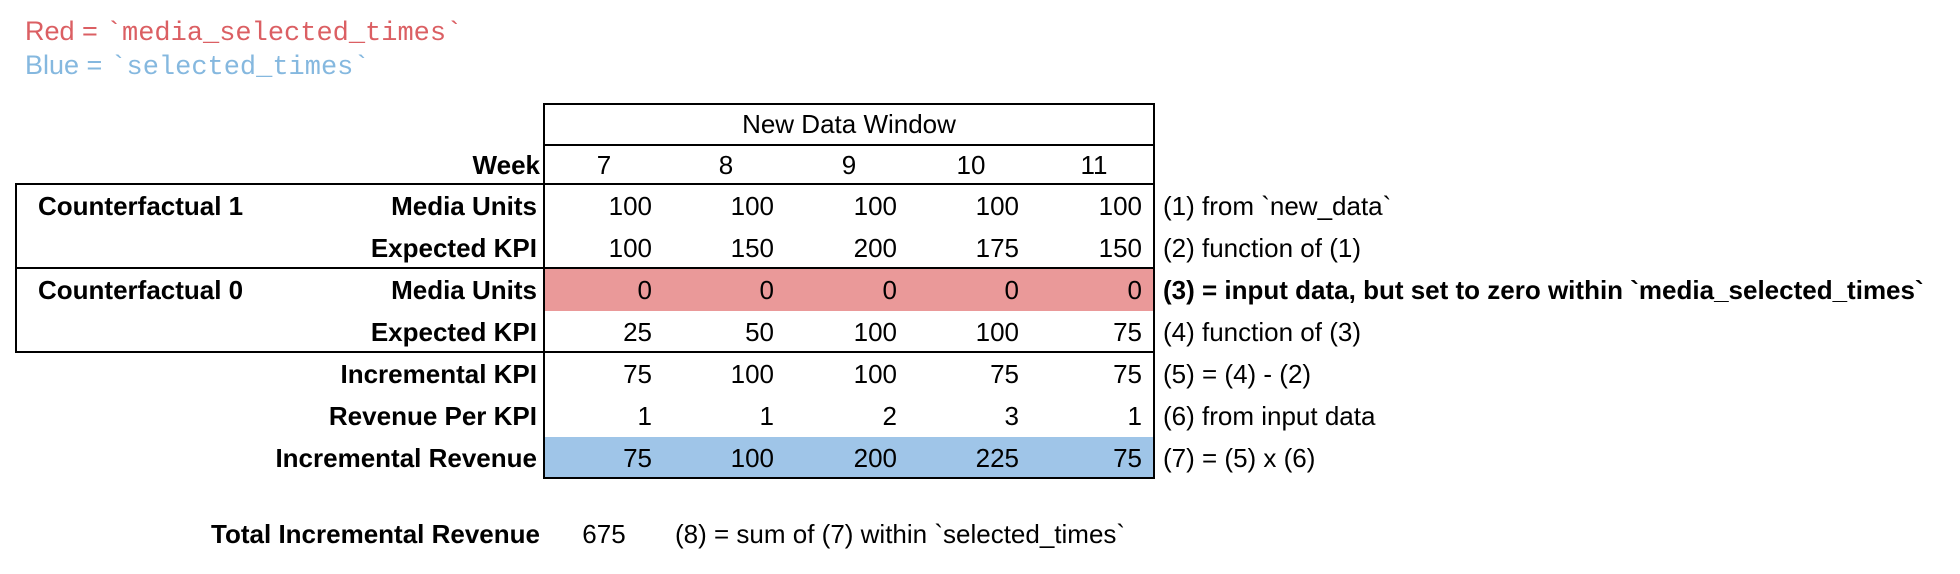 The image size is (1960, 574). What do you see at coordinates (464, 290) in the screenshot?
I see `row-label-media-units-cf0: Media Units` at bounding box center [464, 290].